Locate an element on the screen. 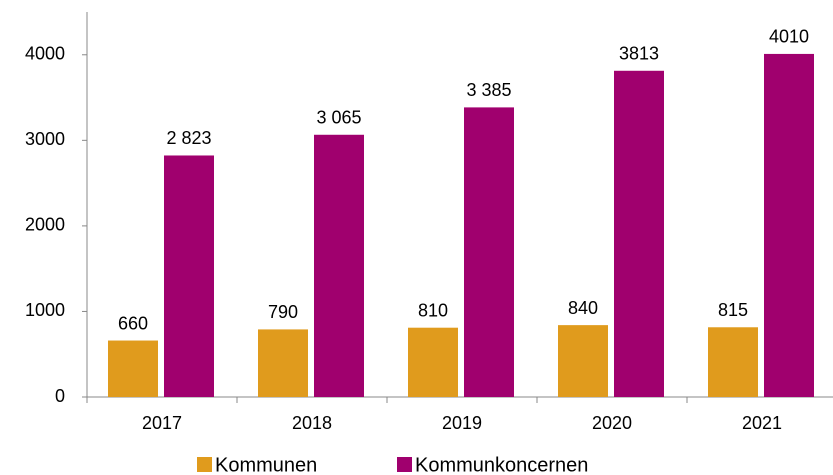 Image resolution: width=833 pixels, height=475 pixels. legend-label: Kommunkoncernen is located at coordinates (501, 464).